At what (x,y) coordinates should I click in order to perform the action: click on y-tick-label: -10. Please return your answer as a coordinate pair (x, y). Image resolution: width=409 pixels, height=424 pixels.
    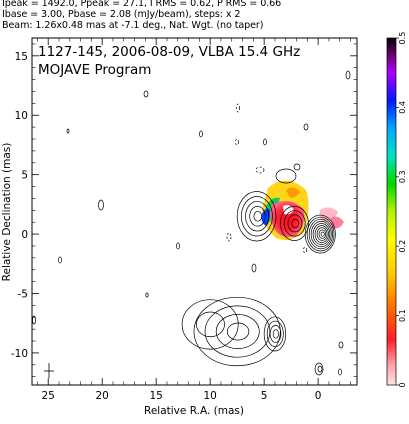
    Looking at the image, I should click on (19, 354).